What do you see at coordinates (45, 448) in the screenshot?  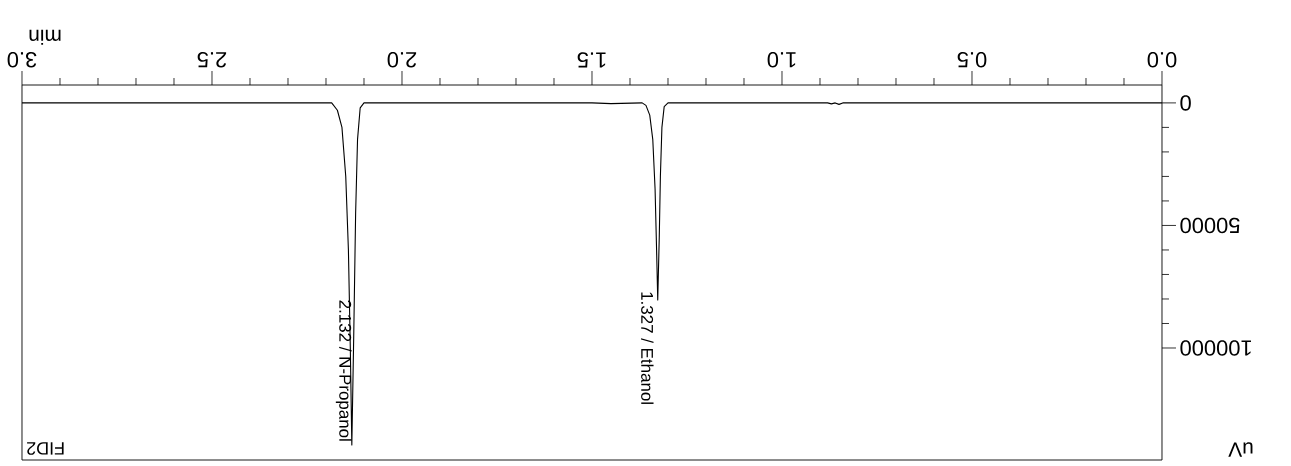 I see `annotation: FID2` at bounding box center [45, 448].